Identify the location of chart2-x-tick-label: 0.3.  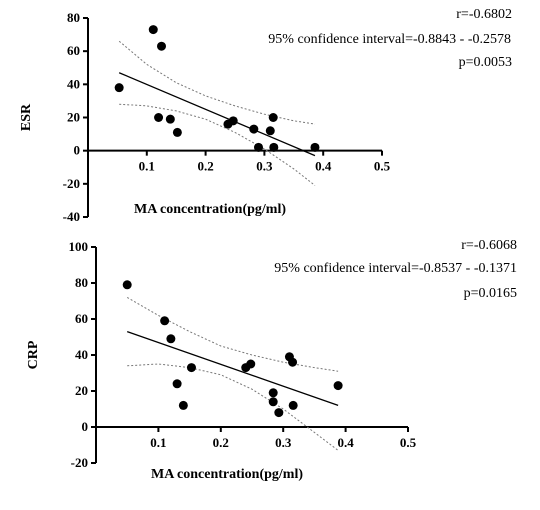
(283, 442).